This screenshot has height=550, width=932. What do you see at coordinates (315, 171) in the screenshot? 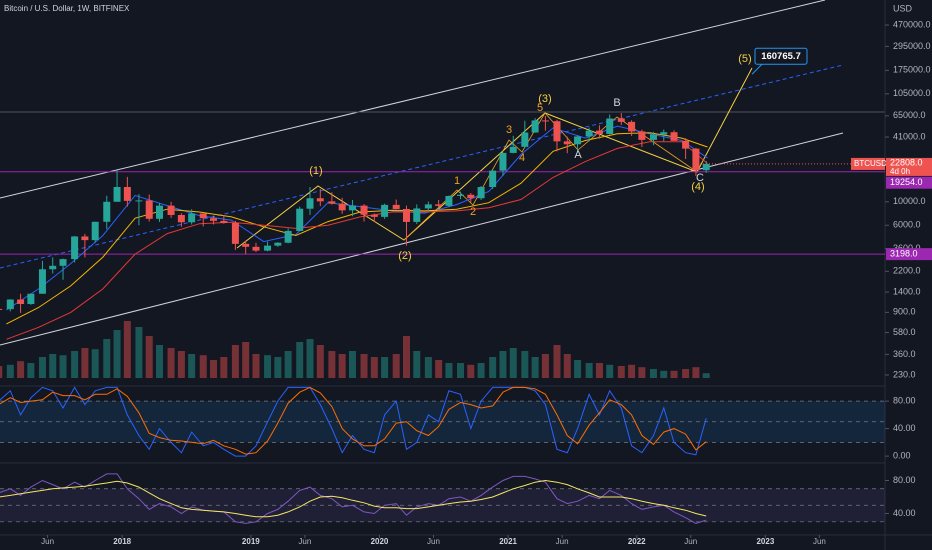
I see `wave-label: (1)` at bounding box center [315, 171].